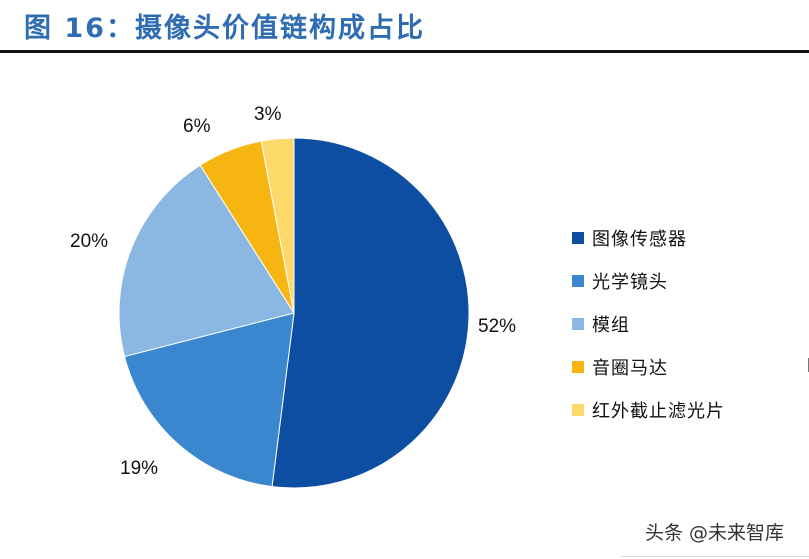 The height and width of the screenshot is (559, 809). What do you see at coordinates (630, 282) in the screenshot?
I see `legend-label: 光学镜头` at bounding box center [630, 282].